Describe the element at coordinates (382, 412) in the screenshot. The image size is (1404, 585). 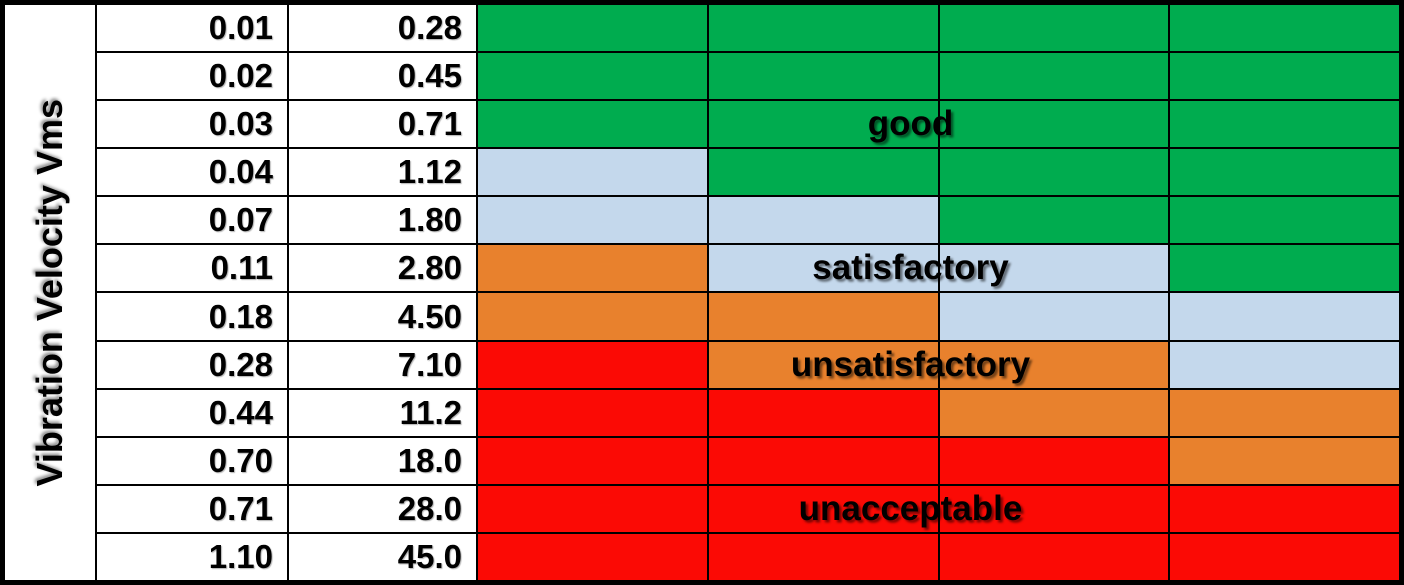
I see `value-col2: 11.2` at that location.